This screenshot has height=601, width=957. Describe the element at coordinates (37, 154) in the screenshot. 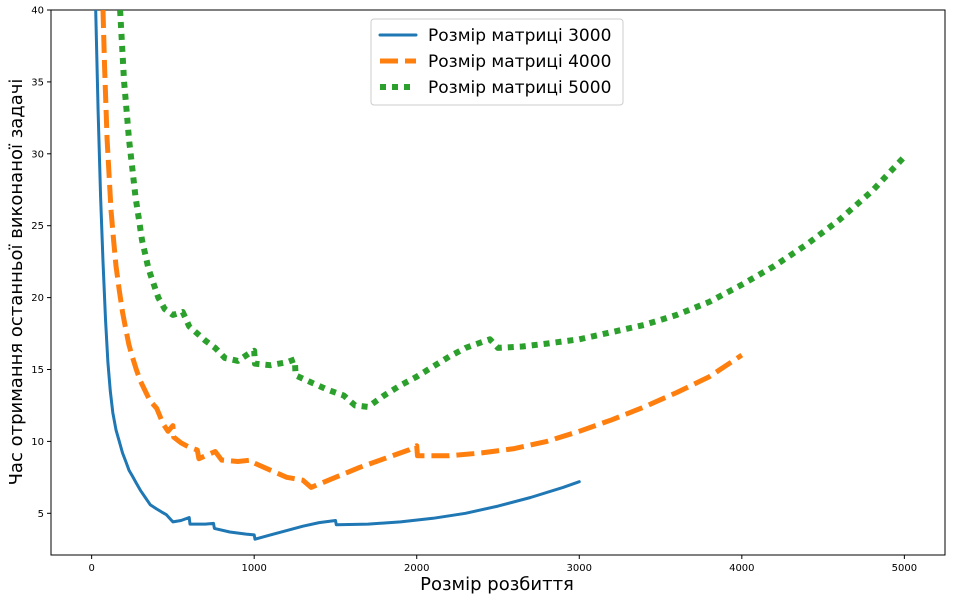

I see `y-tick-label: 30` at that location.